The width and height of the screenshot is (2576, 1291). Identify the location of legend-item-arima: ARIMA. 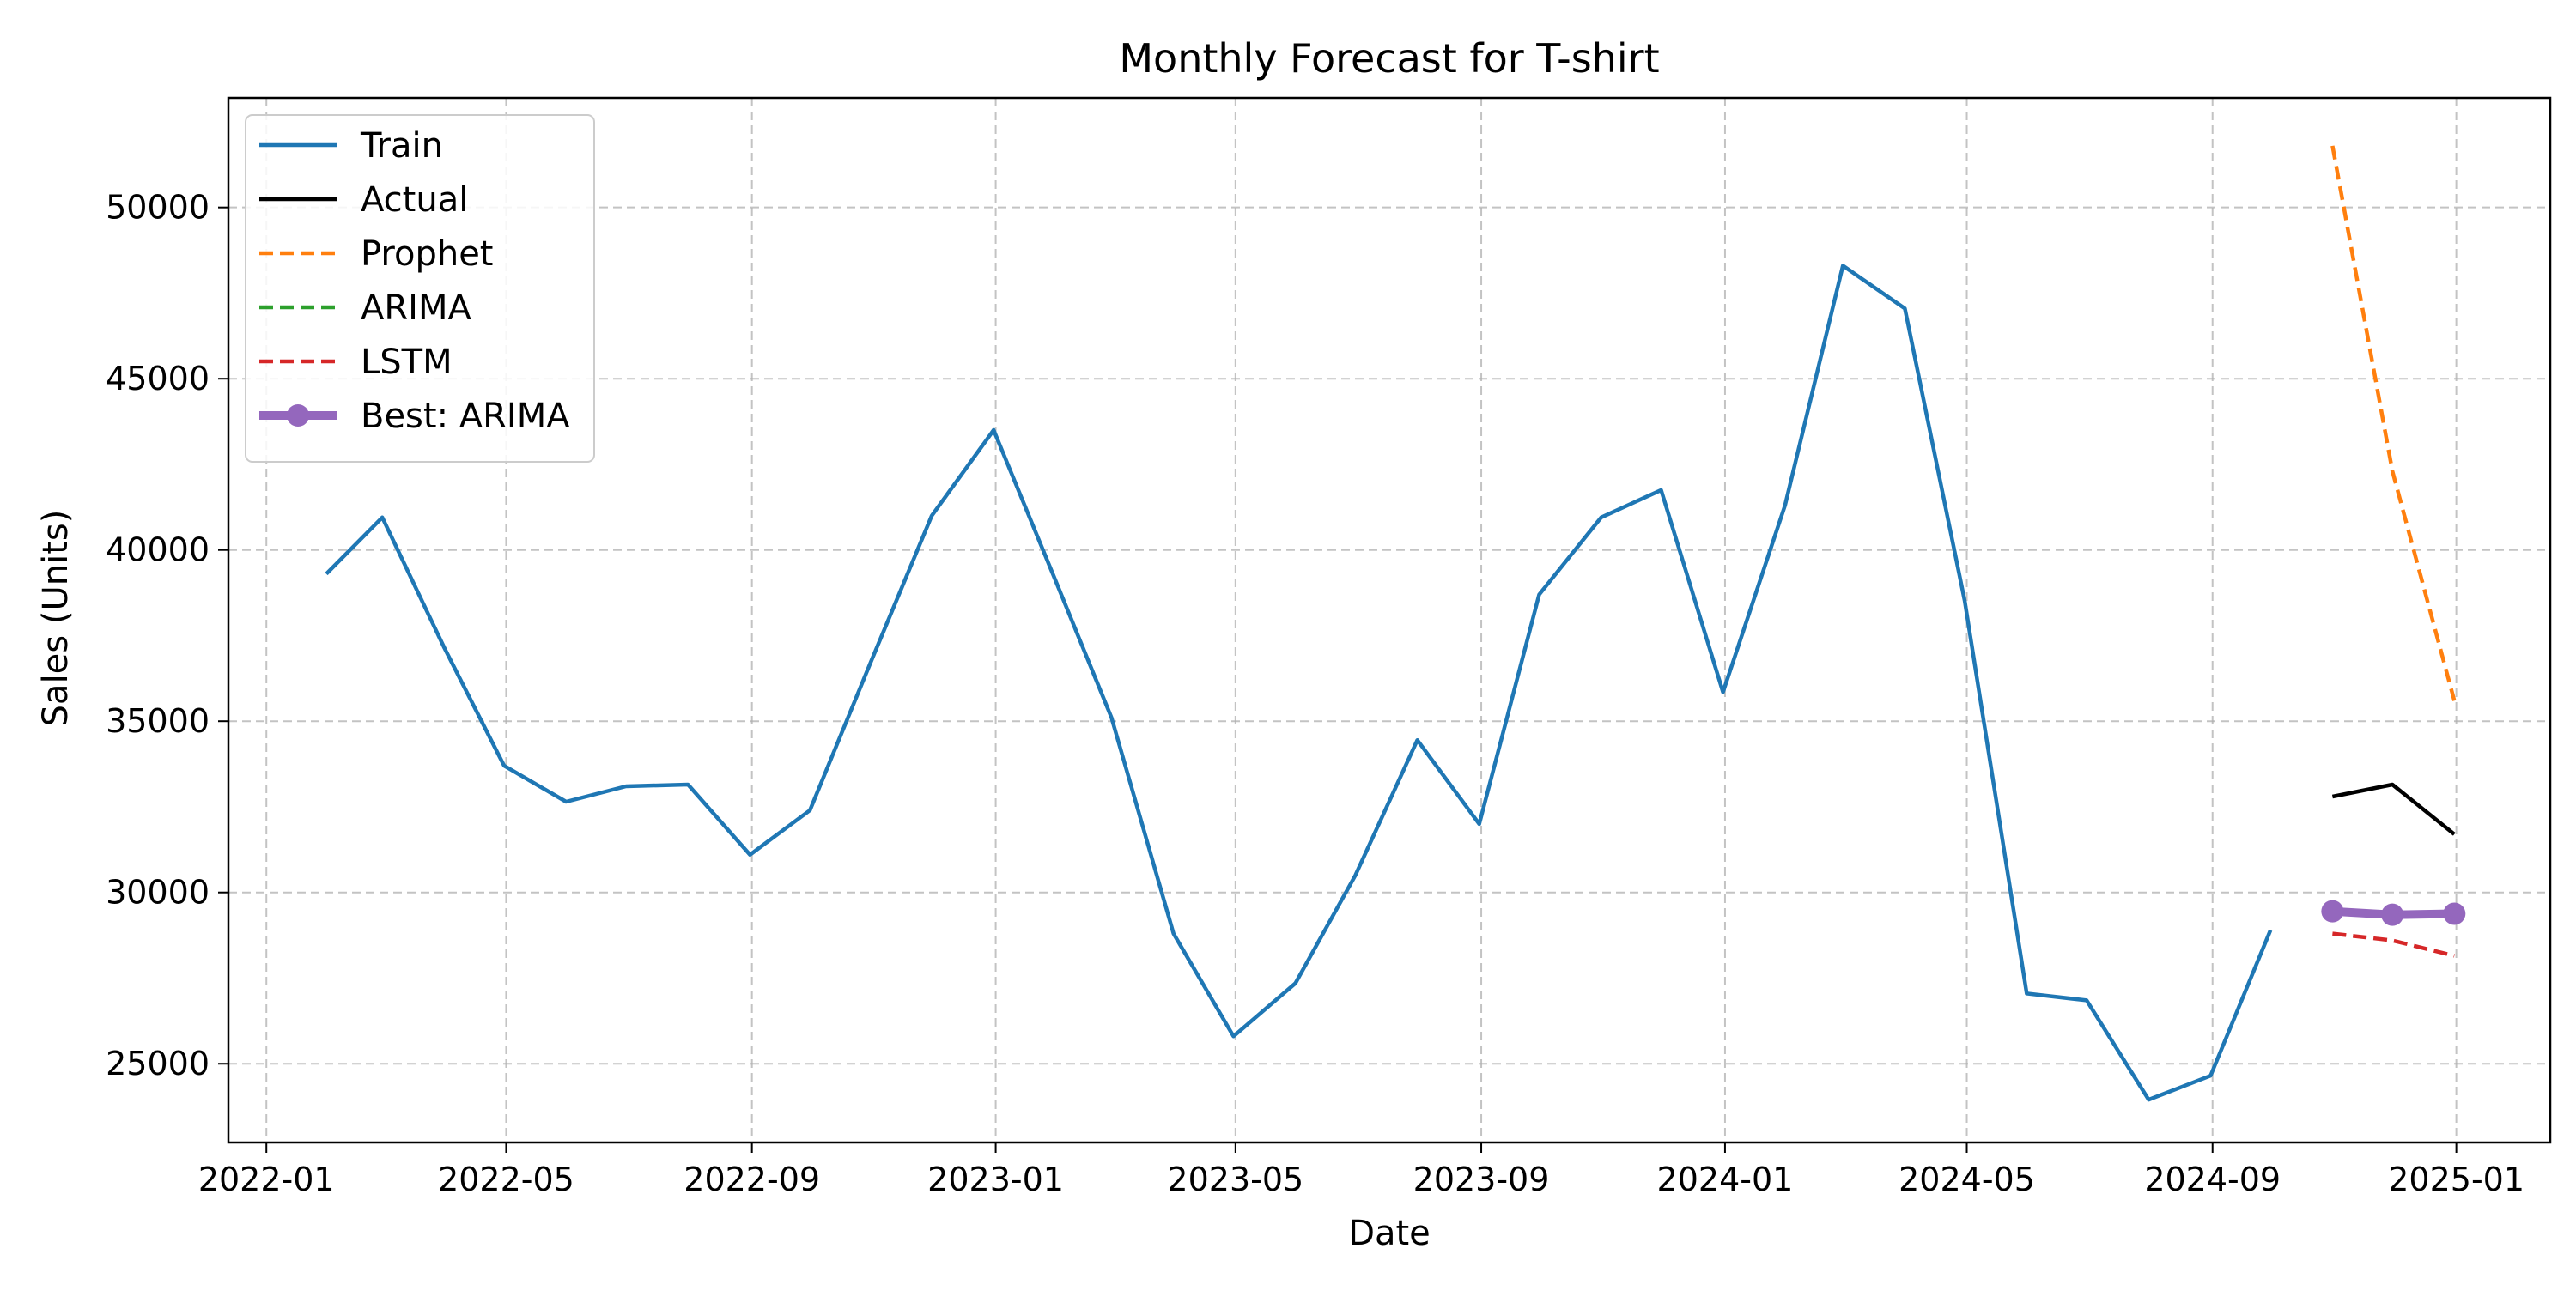
(365, 308).